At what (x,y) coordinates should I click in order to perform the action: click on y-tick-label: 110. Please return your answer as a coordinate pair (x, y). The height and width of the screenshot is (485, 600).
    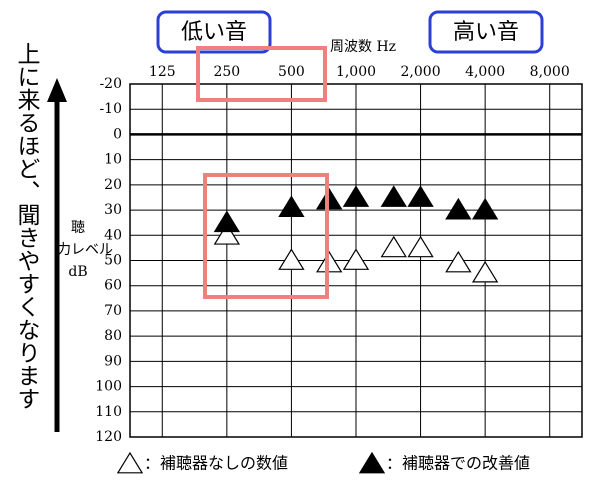
    Looking at the image, I should click on (108, 412).